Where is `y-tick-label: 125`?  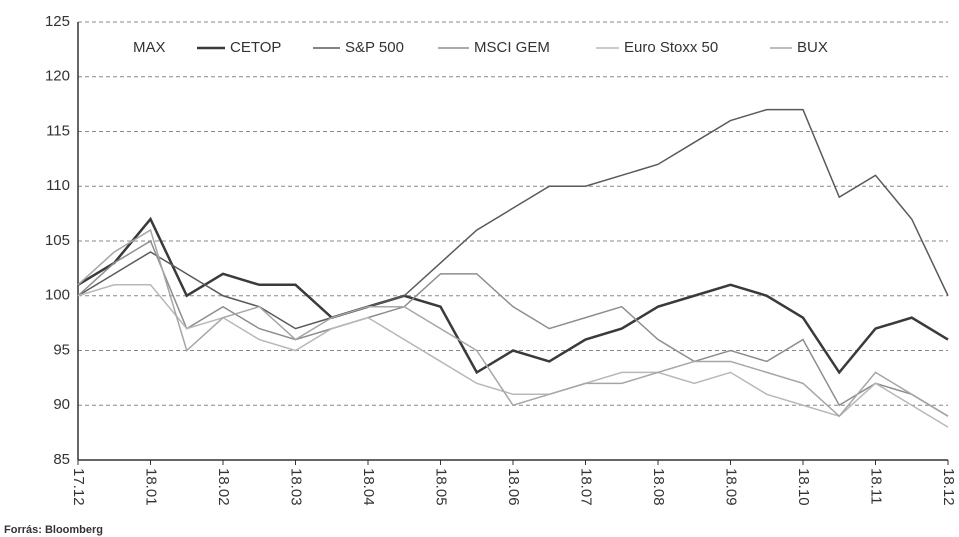 y-tick-label: 125 is located at coordinates (57, 21).